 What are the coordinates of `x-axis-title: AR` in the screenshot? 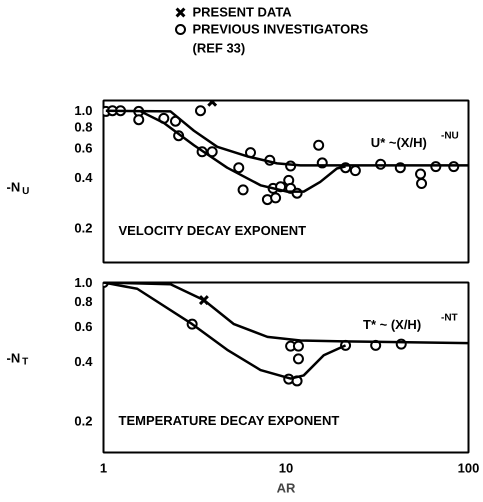 It's located at (286, 488).